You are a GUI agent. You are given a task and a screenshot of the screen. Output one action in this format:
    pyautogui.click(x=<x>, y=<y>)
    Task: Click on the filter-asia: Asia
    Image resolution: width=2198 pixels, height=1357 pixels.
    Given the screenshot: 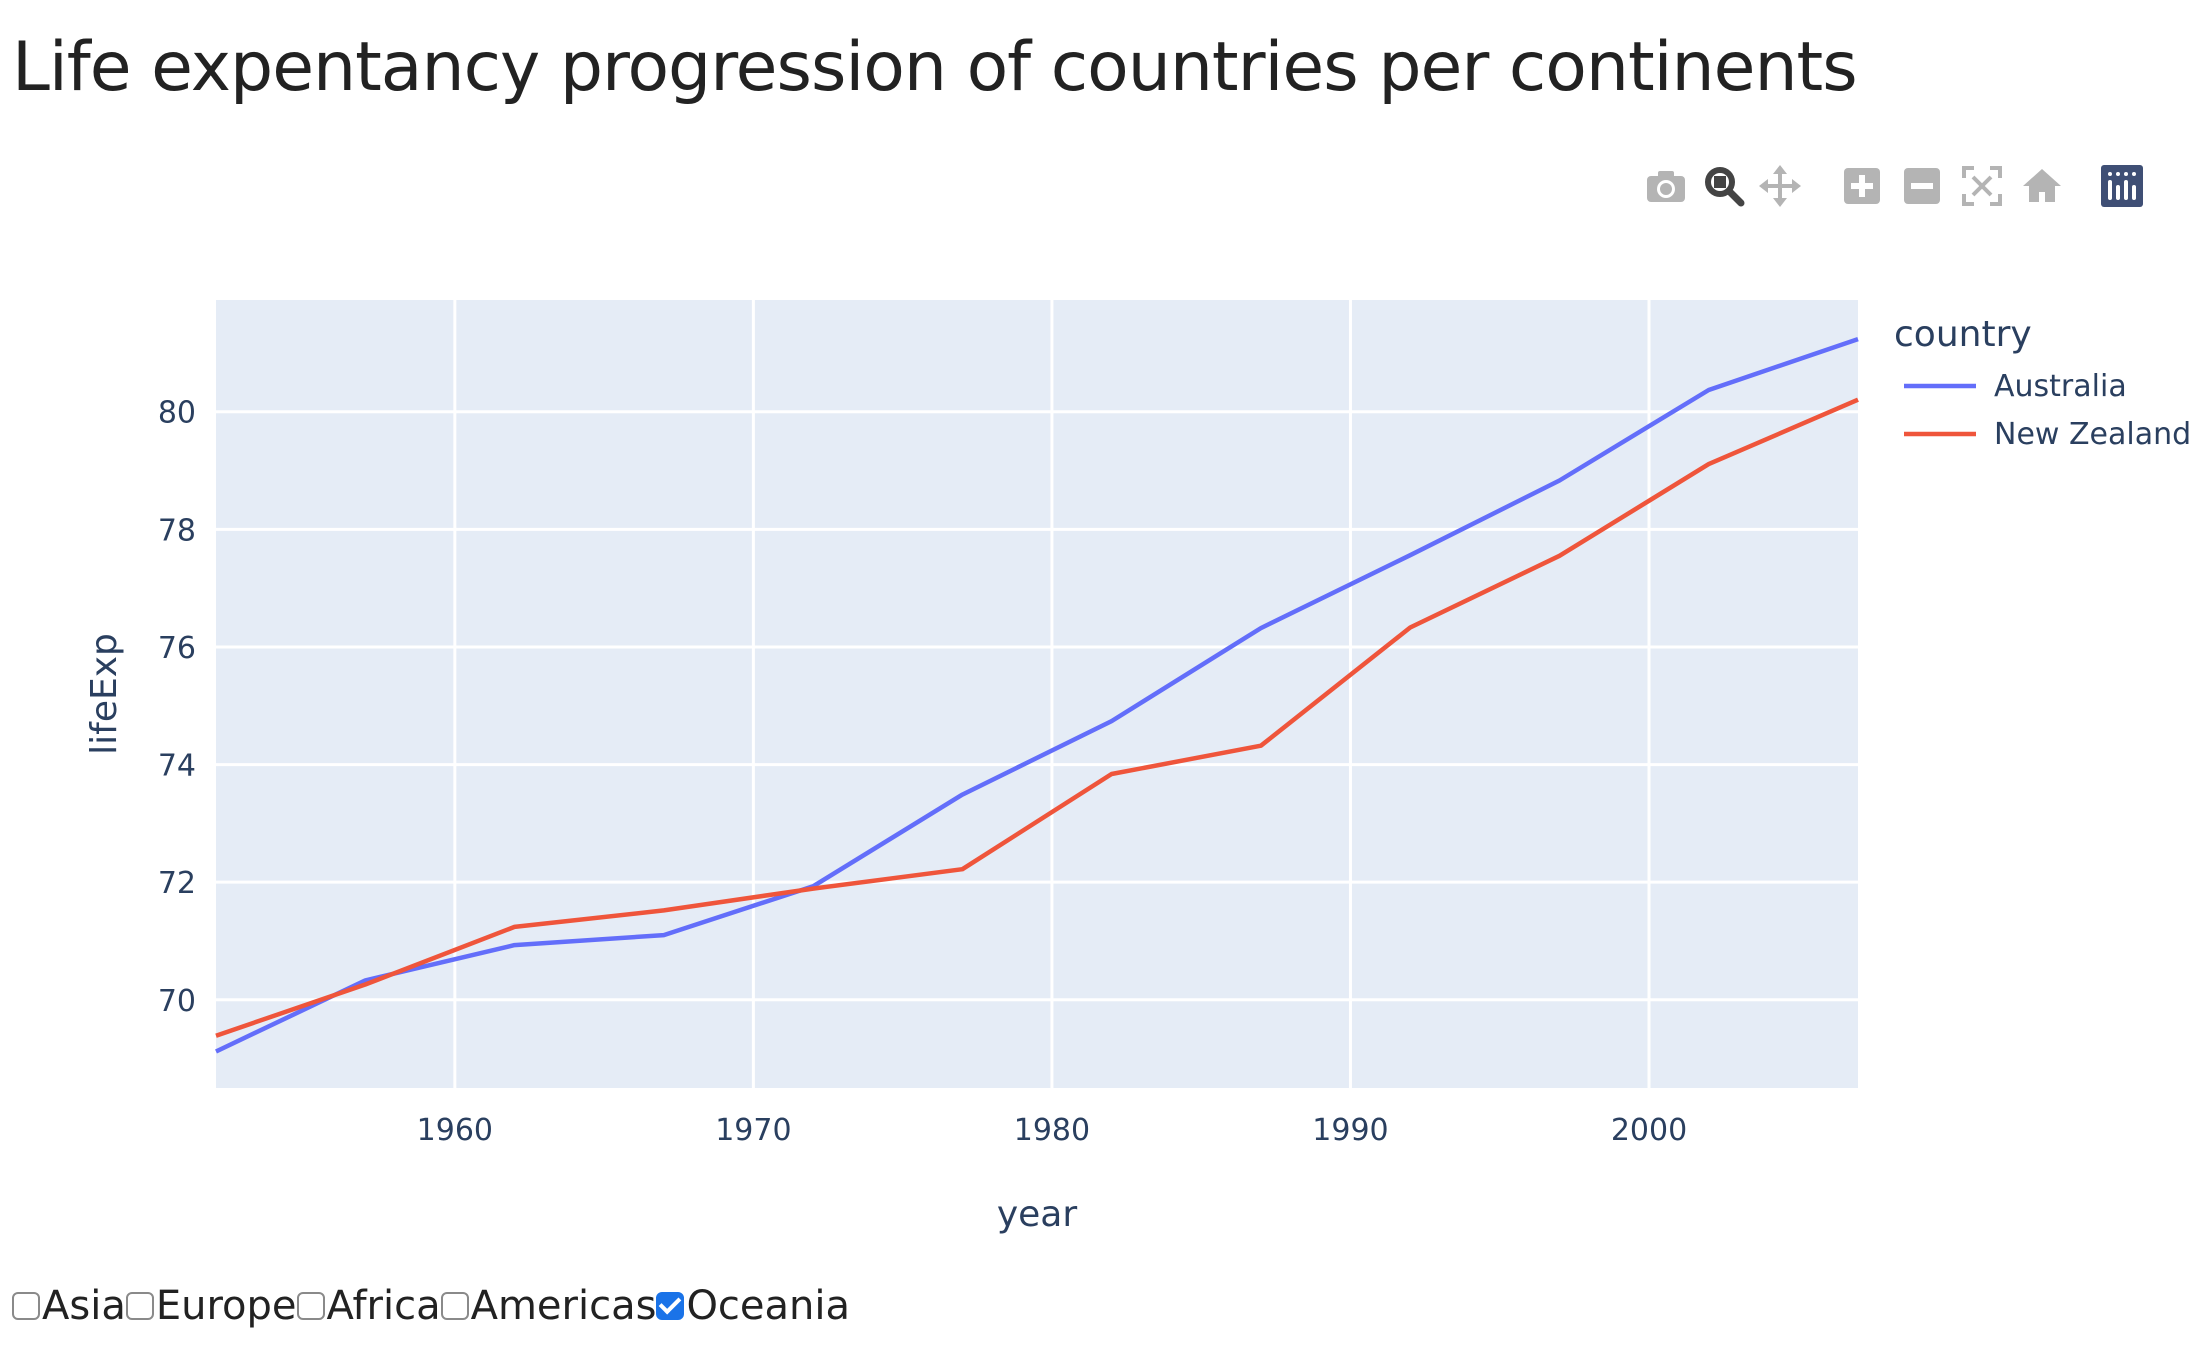 What is the action you would take?
    pyautogui.click(x=69, y=1306)
    